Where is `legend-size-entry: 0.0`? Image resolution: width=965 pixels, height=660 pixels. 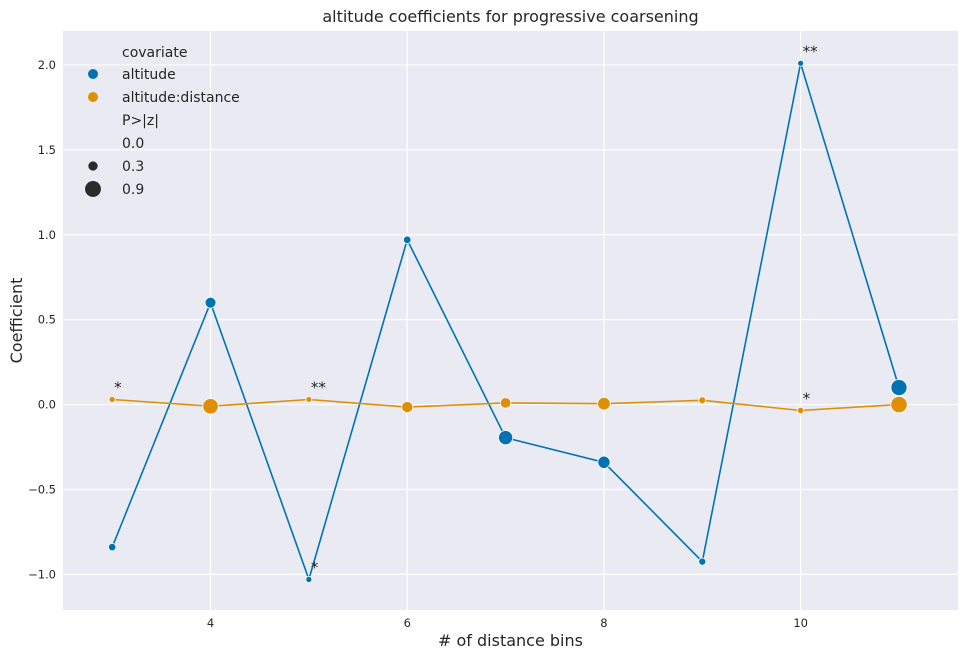 legend-size-entry: 0.0 is located at coordinates (133, 144).